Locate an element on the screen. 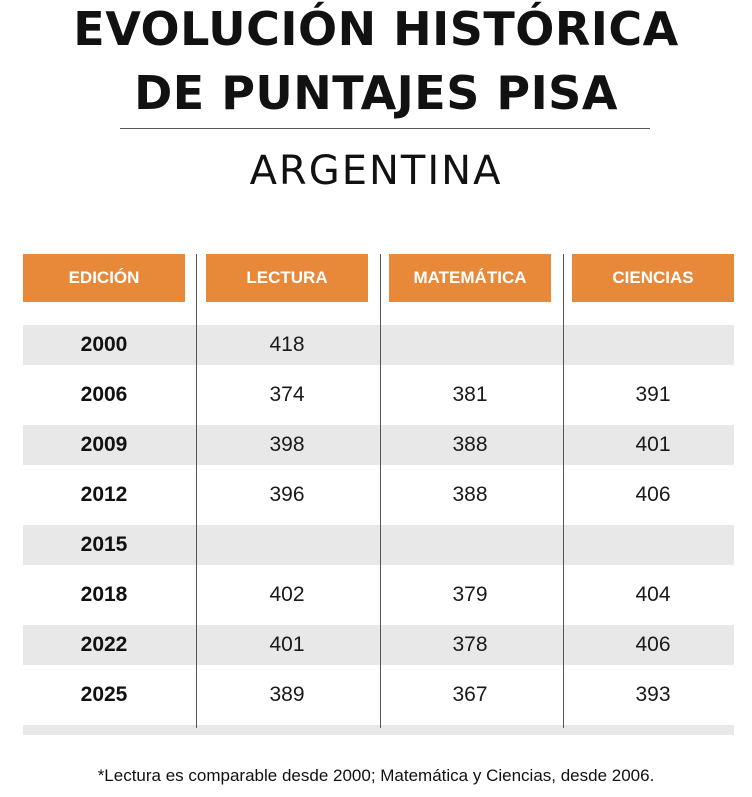 The image size is (752, 797). score-cell: 367 is located at coordinates (470, 694).